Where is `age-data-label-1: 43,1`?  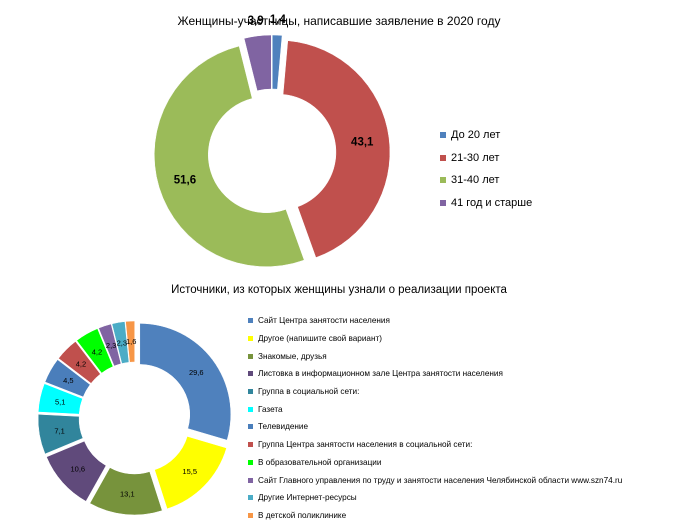 age-data-label-1: 43,1 is located at coordinates (362, 142).